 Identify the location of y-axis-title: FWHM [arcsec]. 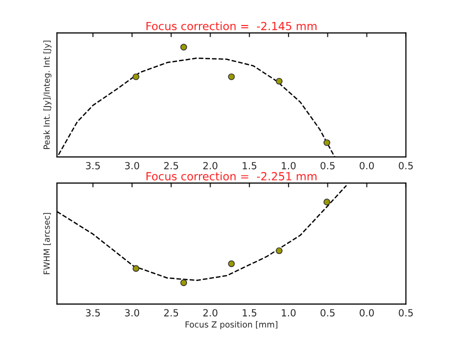
(47, 243).